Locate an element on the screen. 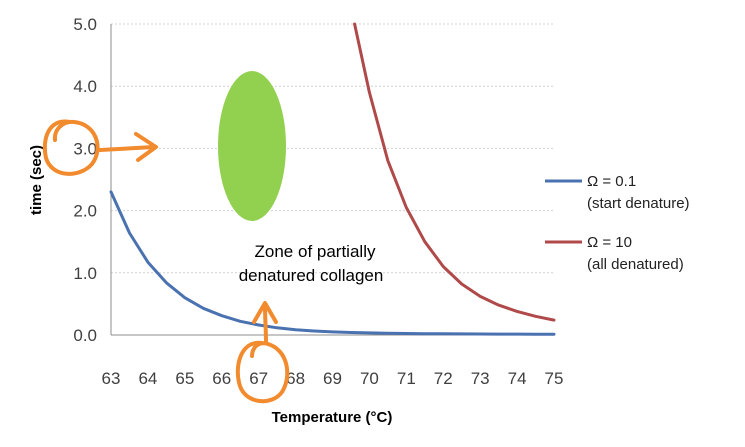  legend-series-1-note: (start denature) is located at coordinates (638, 203).